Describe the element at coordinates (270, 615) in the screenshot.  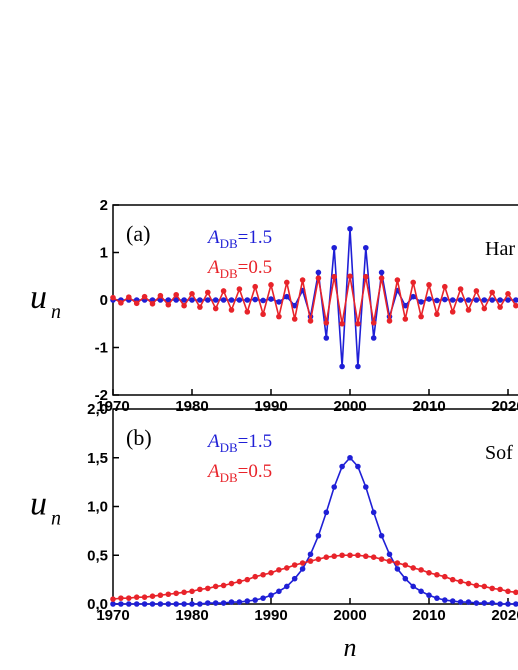
I see `x-tick-label: 1990` at that location.